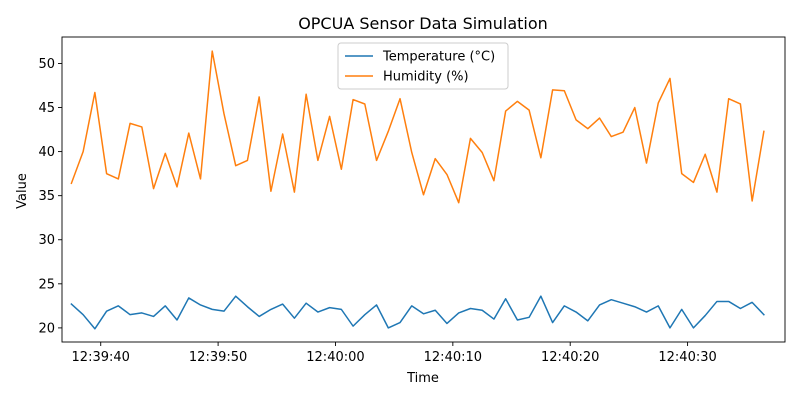 The height and width of the screenshot is (400, 800). I want to click on legend: Temperature (°C) Humidity (%), so click(423, 66).